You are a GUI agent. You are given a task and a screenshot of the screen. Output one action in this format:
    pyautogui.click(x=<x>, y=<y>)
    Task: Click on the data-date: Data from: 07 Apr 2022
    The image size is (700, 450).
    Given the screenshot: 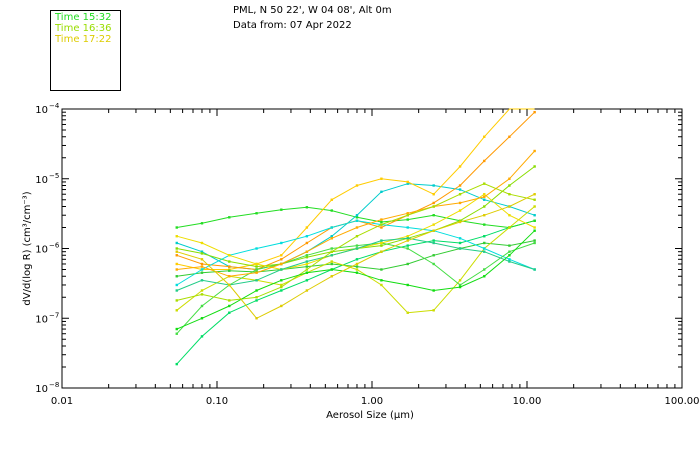 What is the action you would take?
    pyautogui.click(x=292, y=25)
    